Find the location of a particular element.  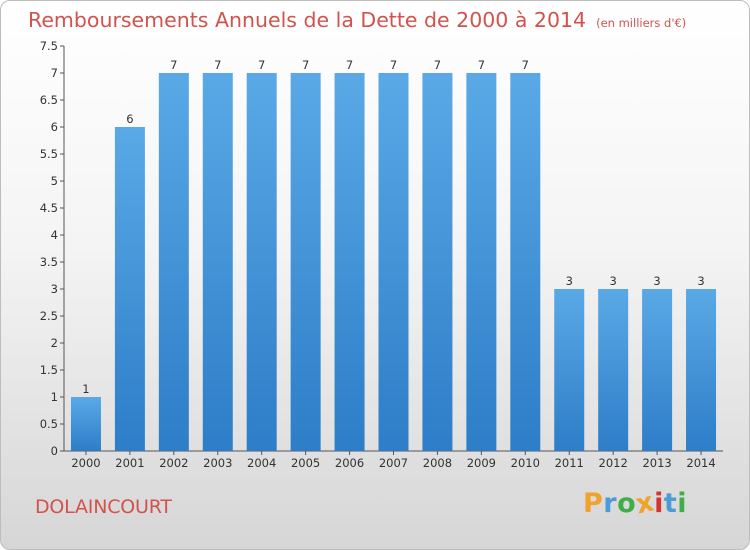

bar-2011 is located at coordinates (569, 370).